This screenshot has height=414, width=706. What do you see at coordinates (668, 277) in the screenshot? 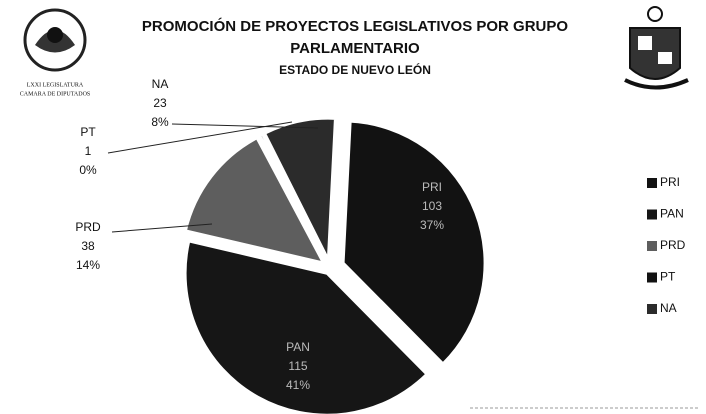
I see `legend-label: PT` at bounding box center [668, 277].